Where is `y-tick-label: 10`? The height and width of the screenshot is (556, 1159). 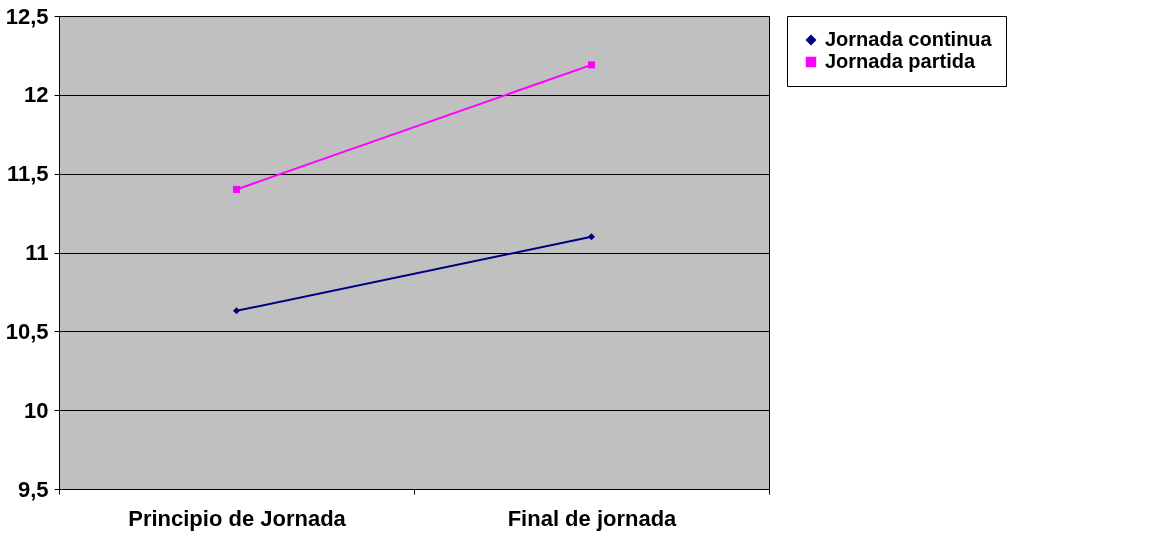
y-tick-label: 10 is located at coordinates (36, 410).